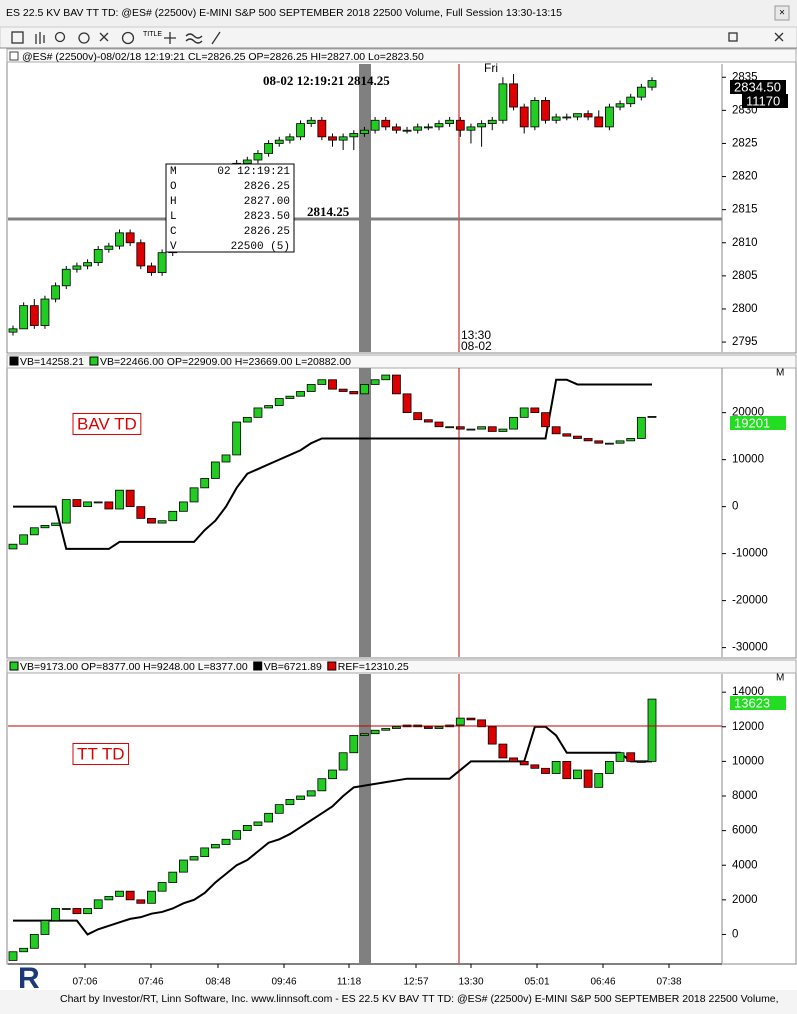 This screenshot has width=797, height=1014. Describe the element at coordinates (173, 202) in the screenshot. I see `info-key: H` at that location.